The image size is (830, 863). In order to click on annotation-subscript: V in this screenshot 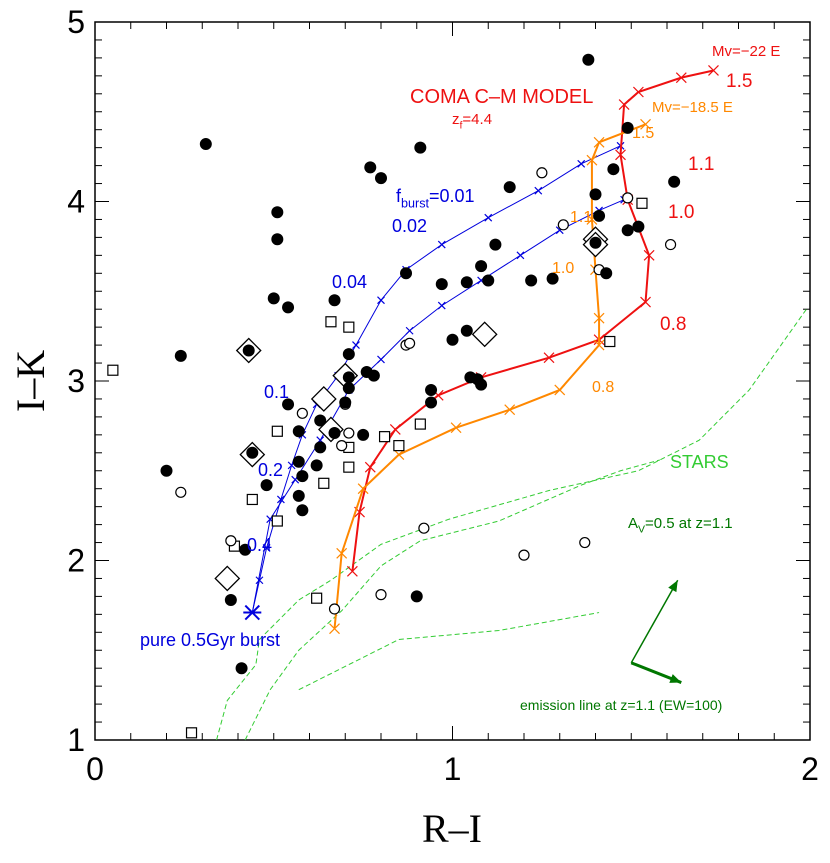, I will do `click(641, 530)`.